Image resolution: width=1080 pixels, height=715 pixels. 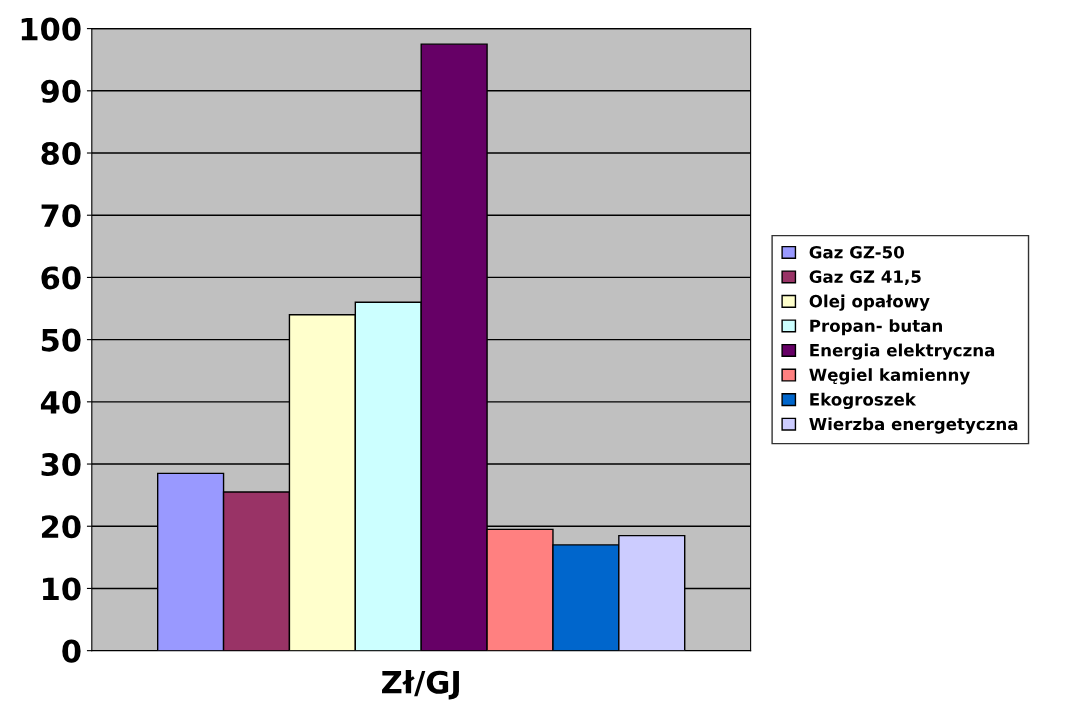 What do you see at coordinates (856, 252) in the screenshot?
I see `legend-label: Gaz GZ-50` at bounding box center [856, 252].